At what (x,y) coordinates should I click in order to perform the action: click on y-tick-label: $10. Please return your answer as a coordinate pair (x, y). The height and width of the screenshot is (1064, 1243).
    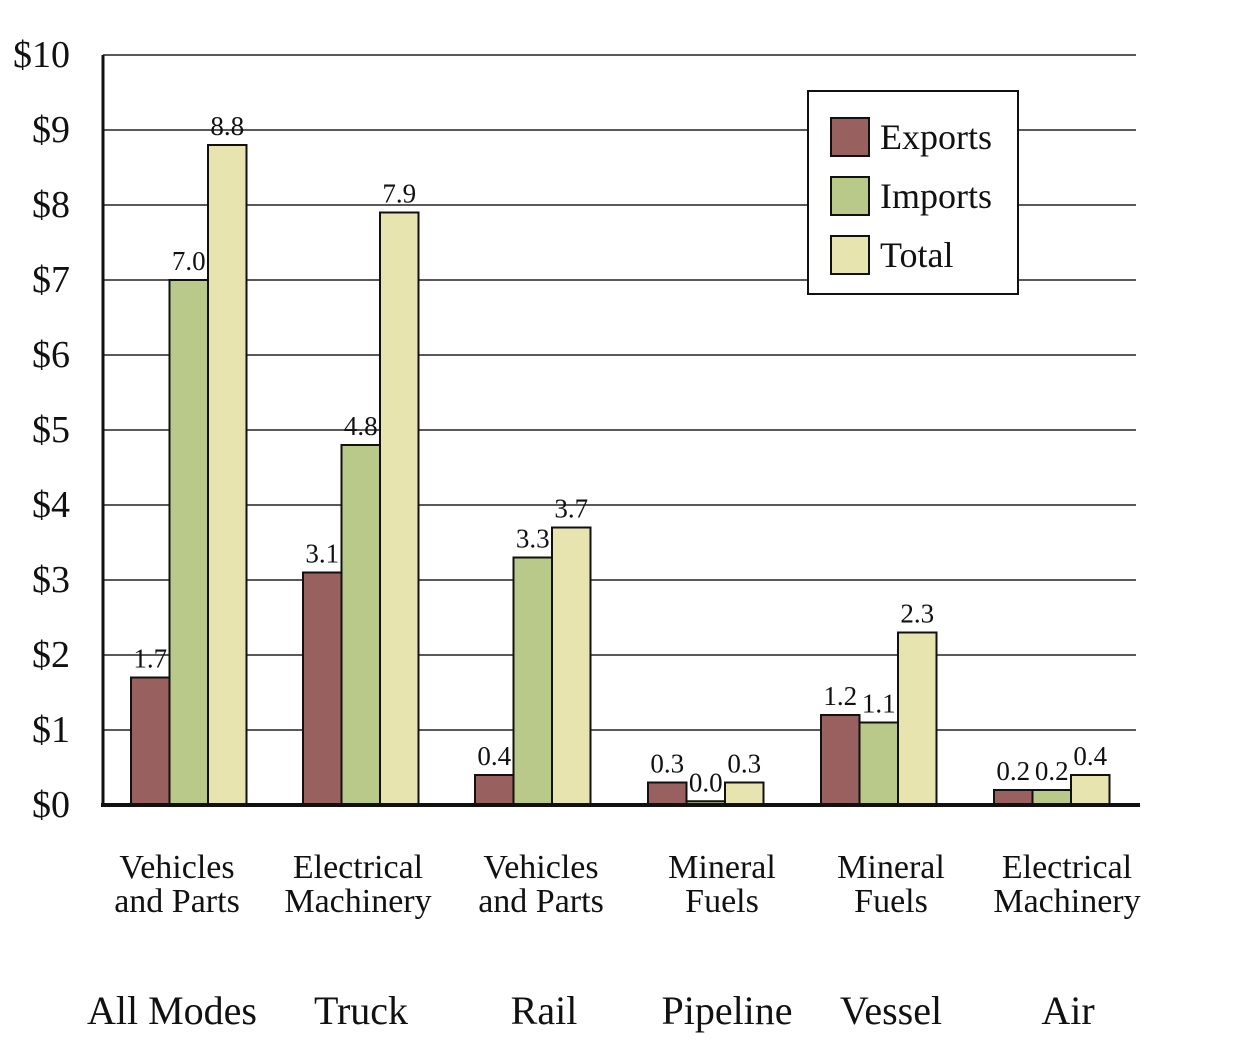
    Looking at the image, I should click on (41, 55).